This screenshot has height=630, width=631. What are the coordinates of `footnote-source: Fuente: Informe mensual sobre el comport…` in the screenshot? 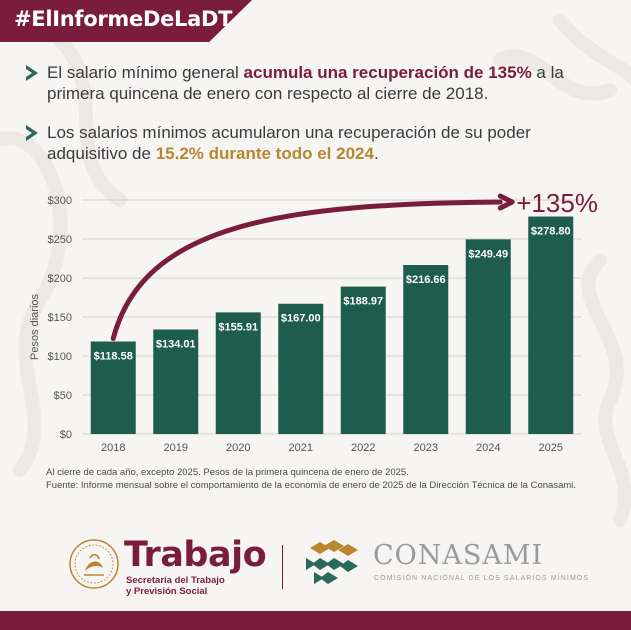 It's located at (311, 485).